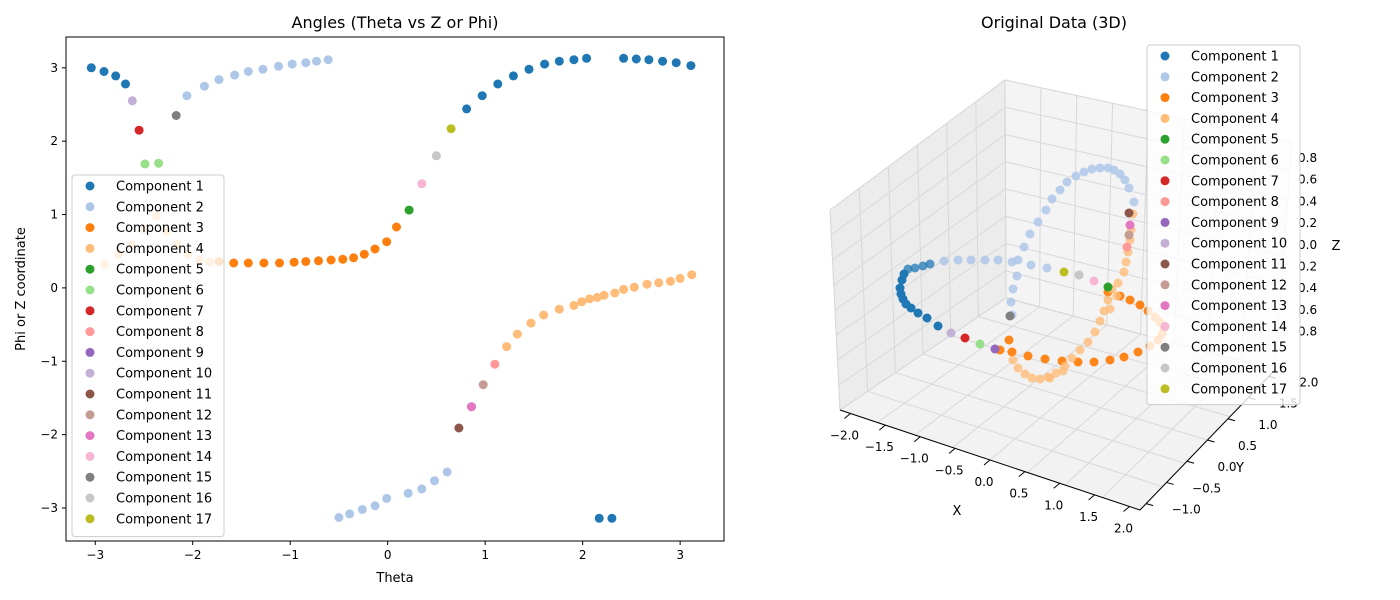 The height and width of the screenshot is (600, 1400). What do you see at coordinates (680, 555) in the screenshot?
I see `x-tick-label: 3` at bounding box center [680, 555].